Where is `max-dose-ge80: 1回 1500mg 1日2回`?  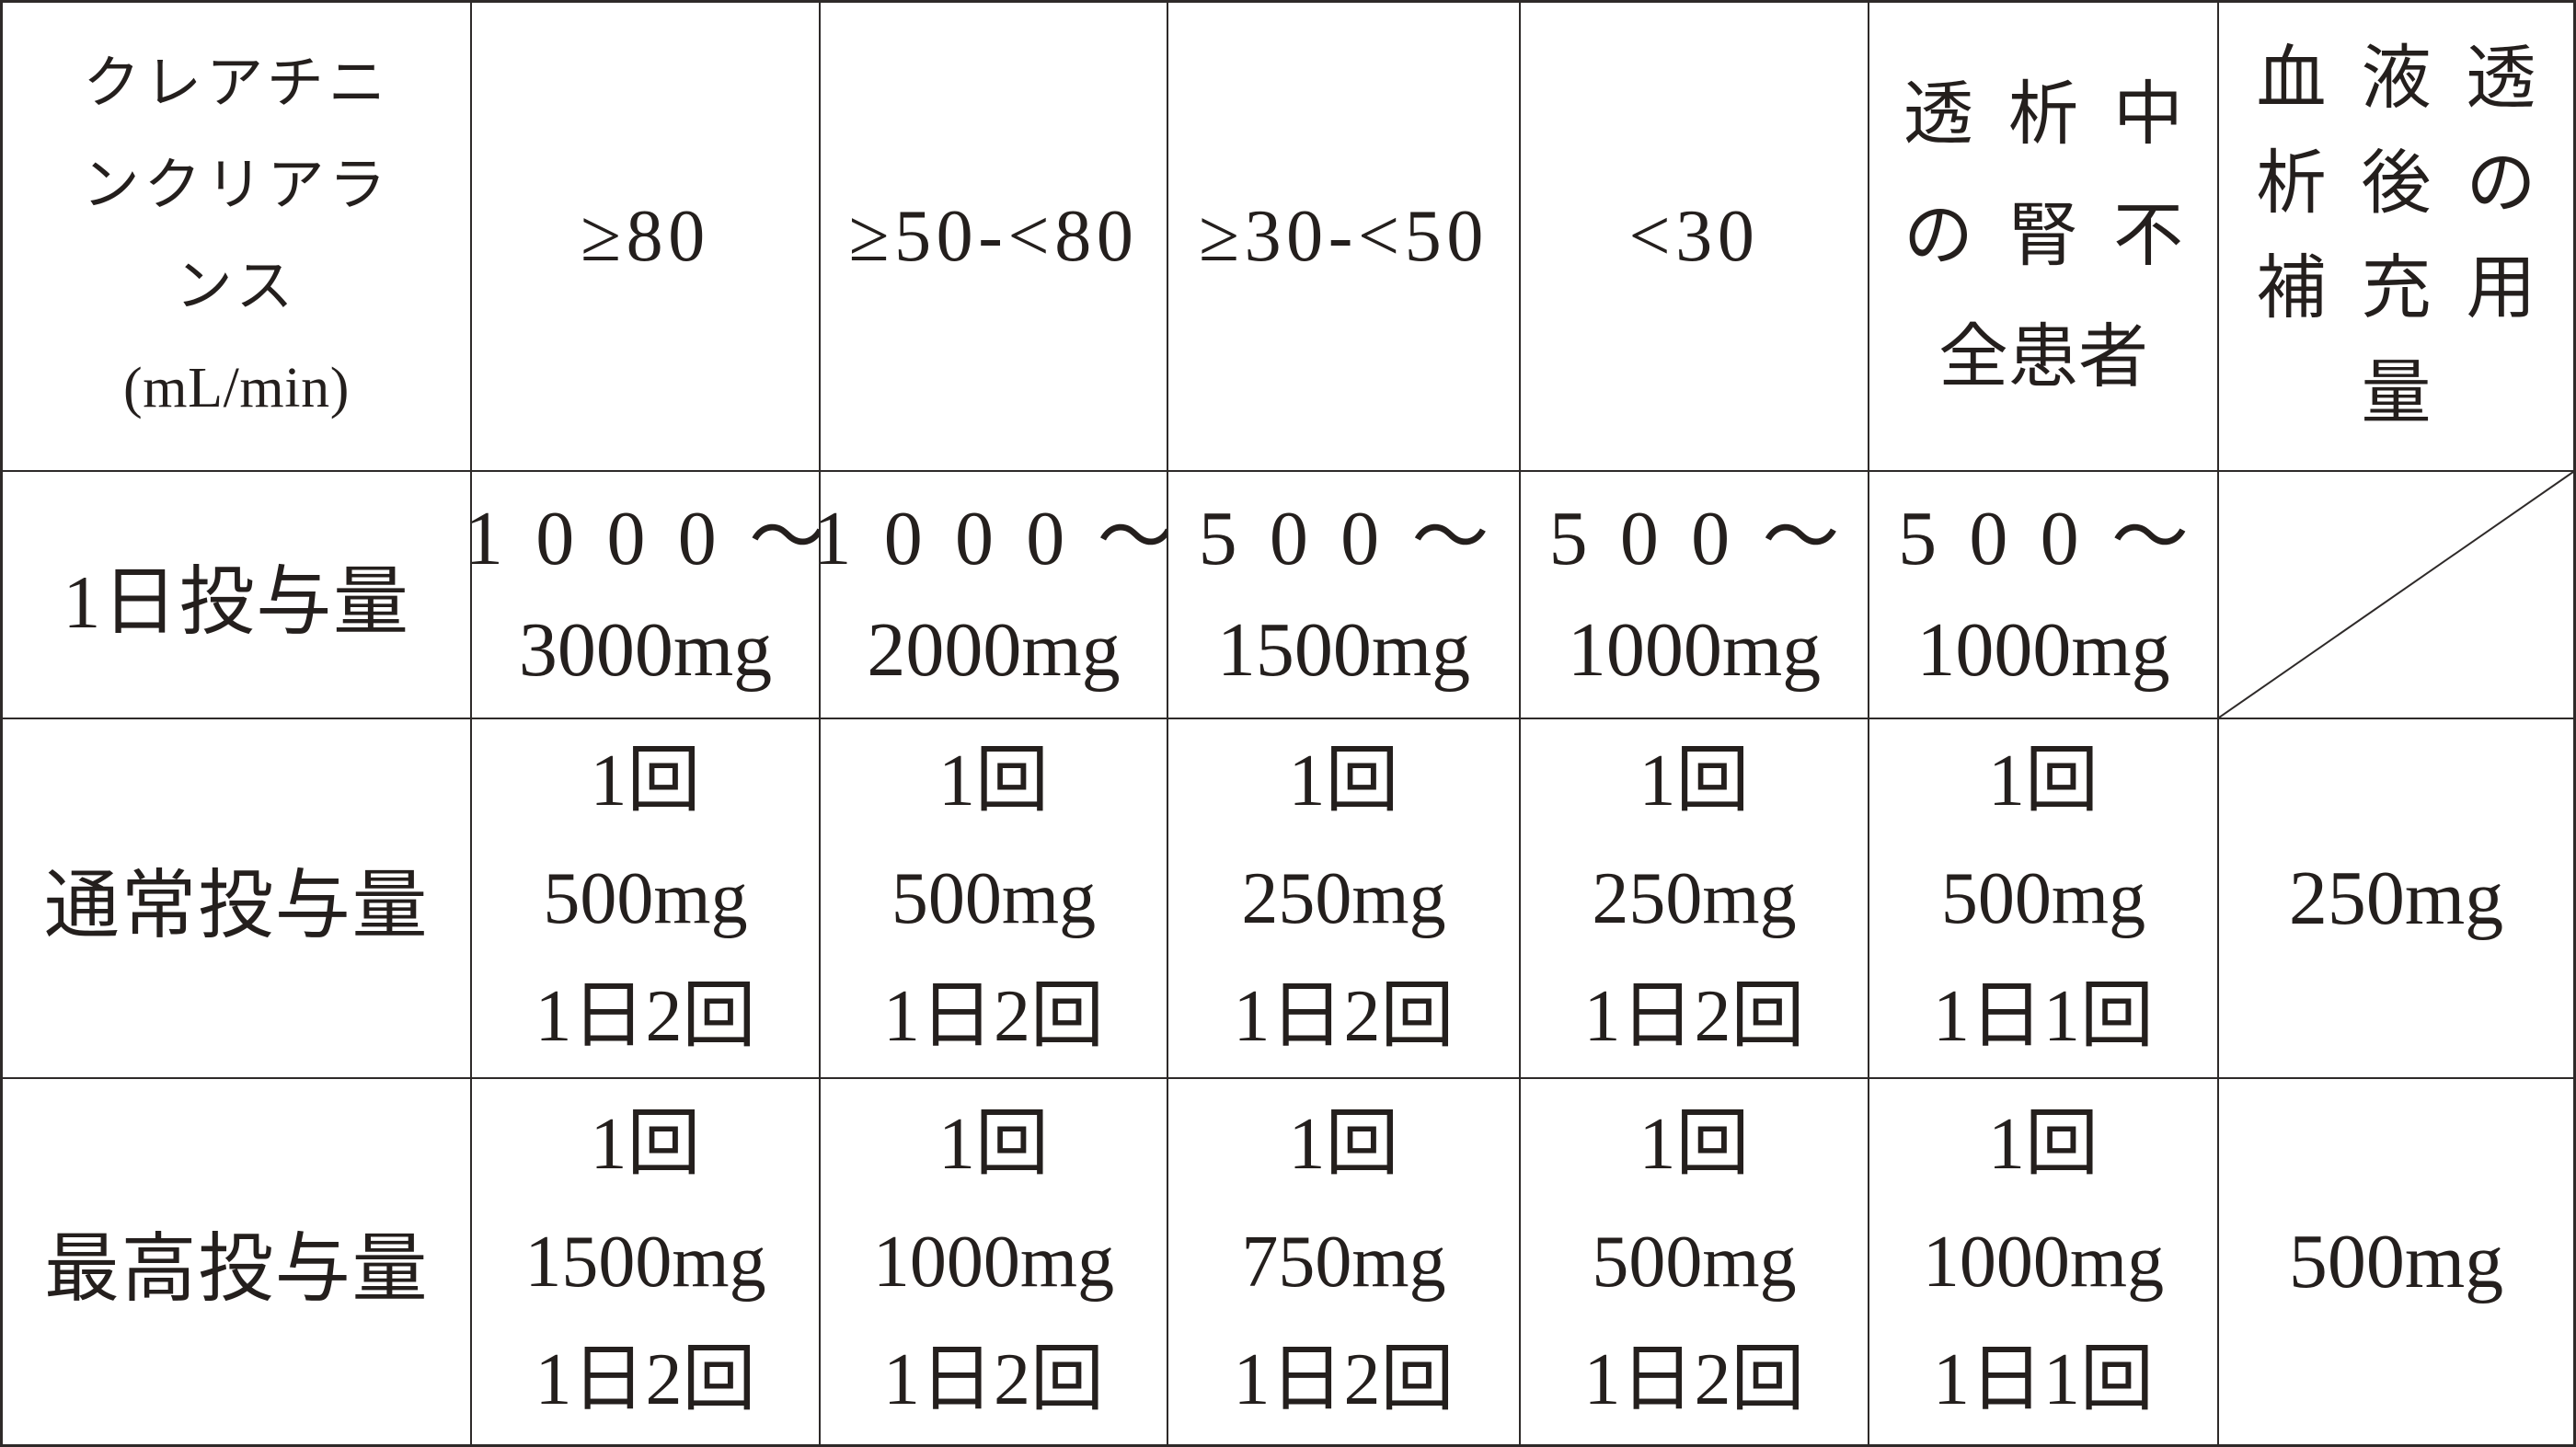 max-dose-ge80: 1回 1500mg 1日2回 is located at coordinates (646, 1262).